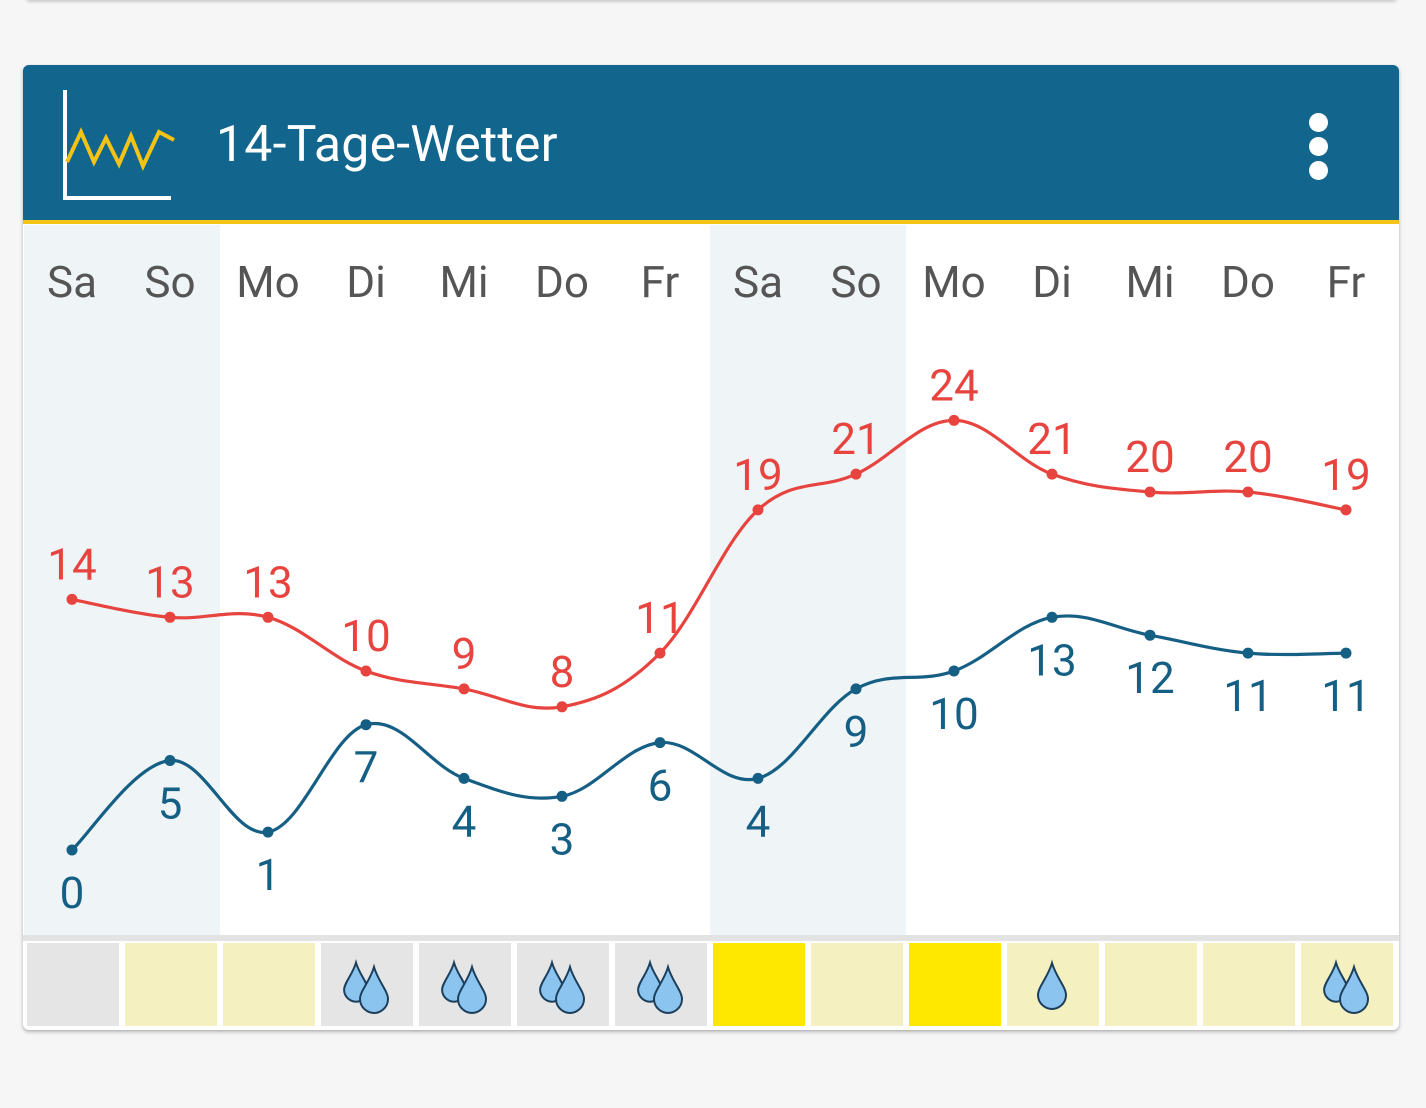  Describe the element at coordinates (1051, 439) in the screenshot. I see `data-label: 21` at that location.